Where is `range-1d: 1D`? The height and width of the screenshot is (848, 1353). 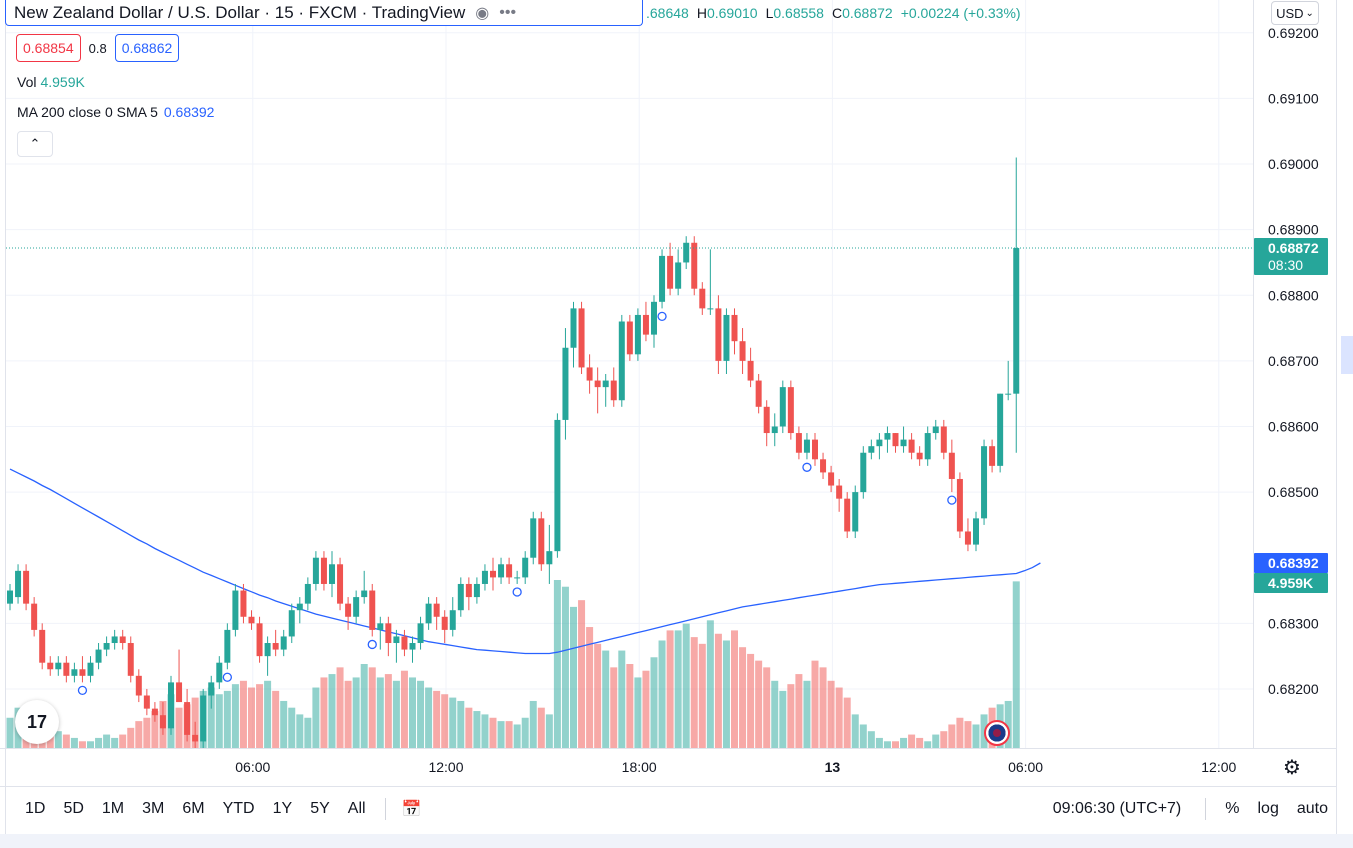
range-1d: 1D is located at coordinates (35, 808).